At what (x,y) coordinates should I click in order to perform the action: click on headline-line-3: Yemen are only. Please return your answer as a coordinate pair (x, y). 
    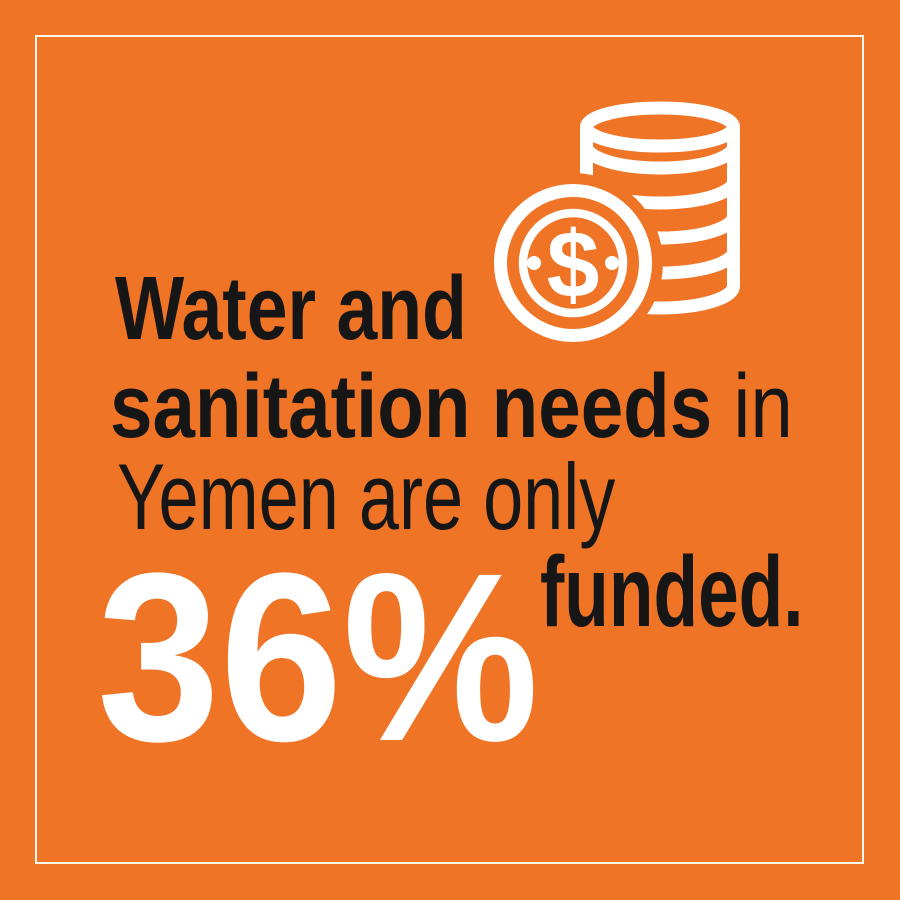
    Looking at the image, I should click on (366, 497).